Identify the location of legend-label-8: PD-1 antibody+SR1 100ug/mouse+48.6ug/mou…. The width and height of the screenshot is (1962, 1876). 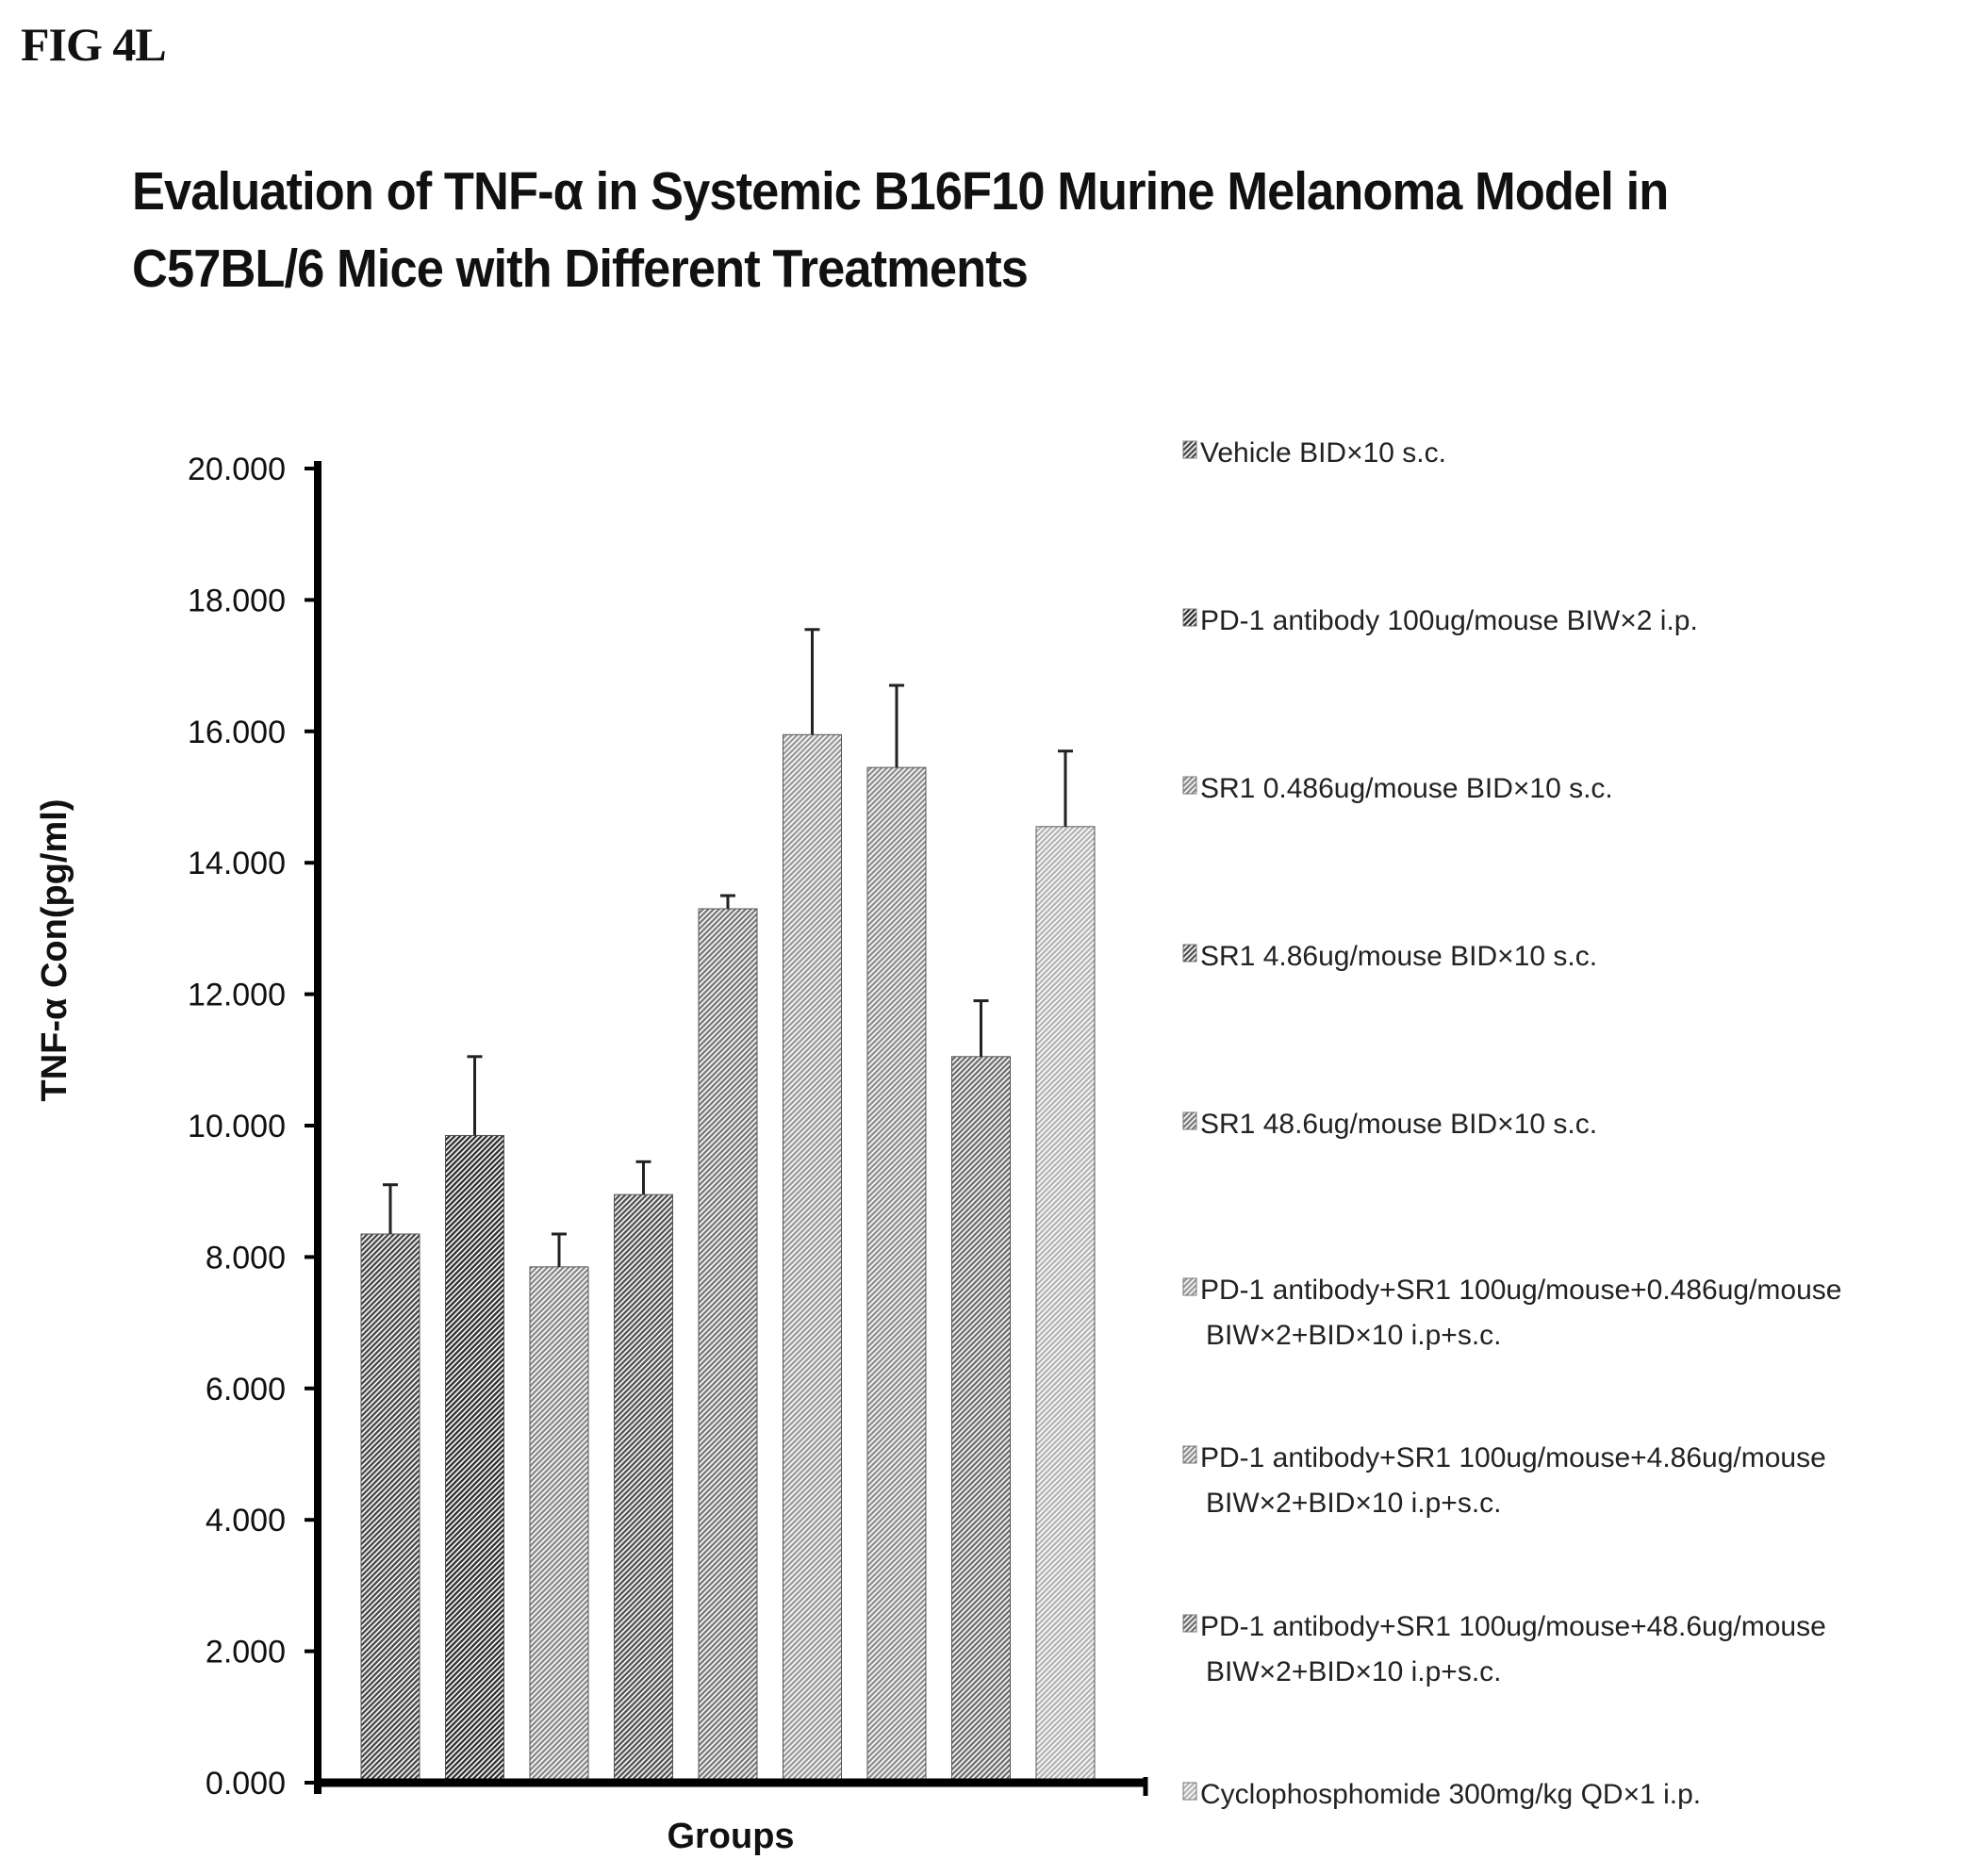
(1513, 1627).